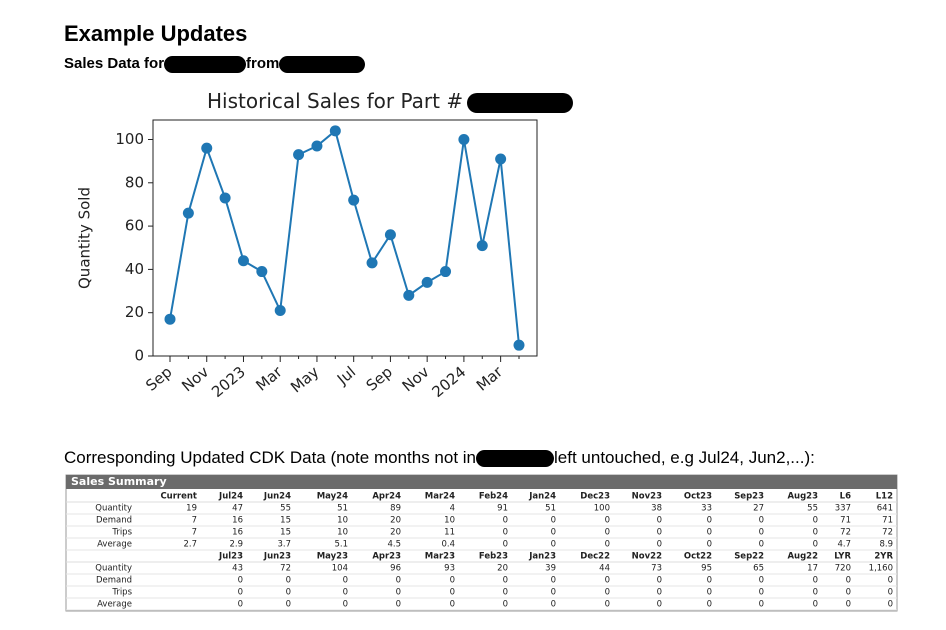  Describe the element at coordinates (230, 557) in the screenshot. I see `column-header: Jul23` at that location.